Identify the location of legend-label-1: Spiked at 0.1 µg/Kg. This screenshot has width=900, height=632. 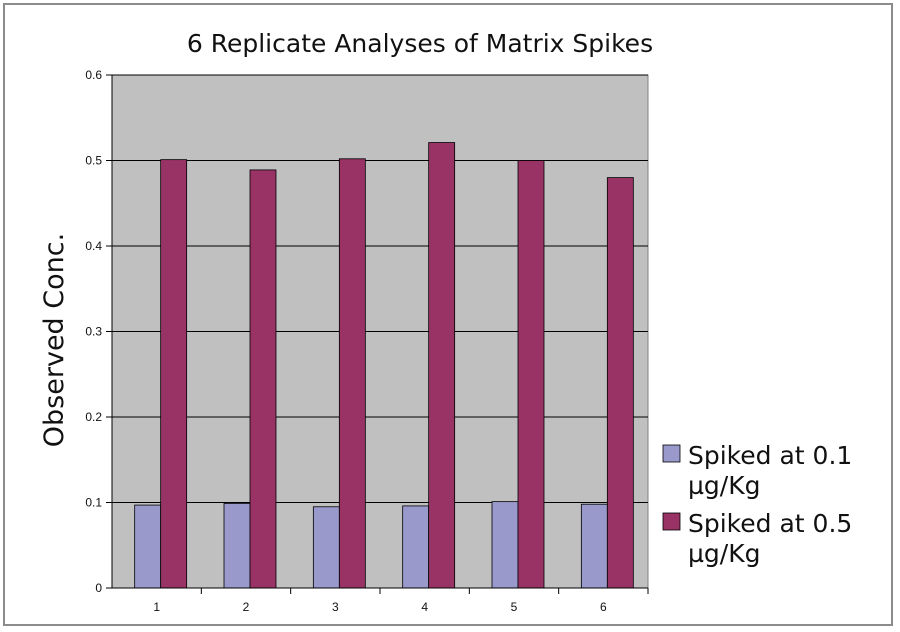
(770, 470).